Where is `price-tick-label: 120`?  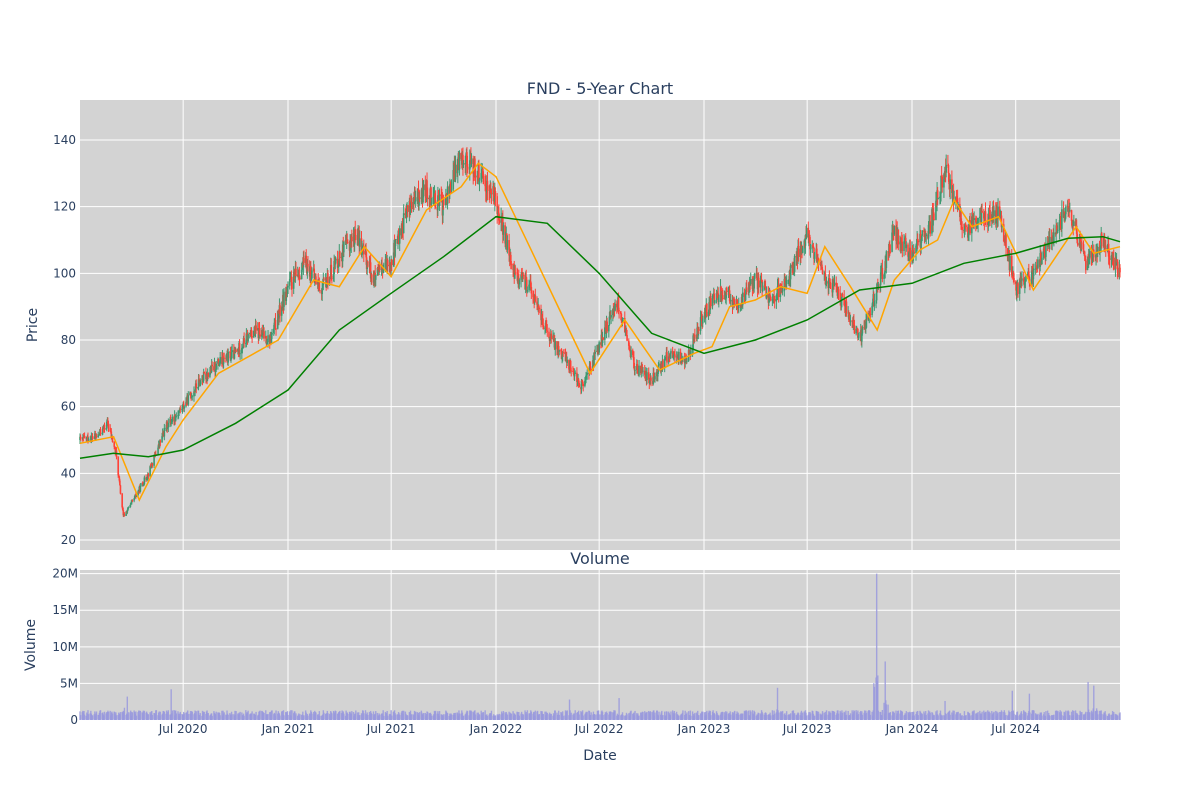
price-tick-label: 120 is located at coordinates (64, 207).